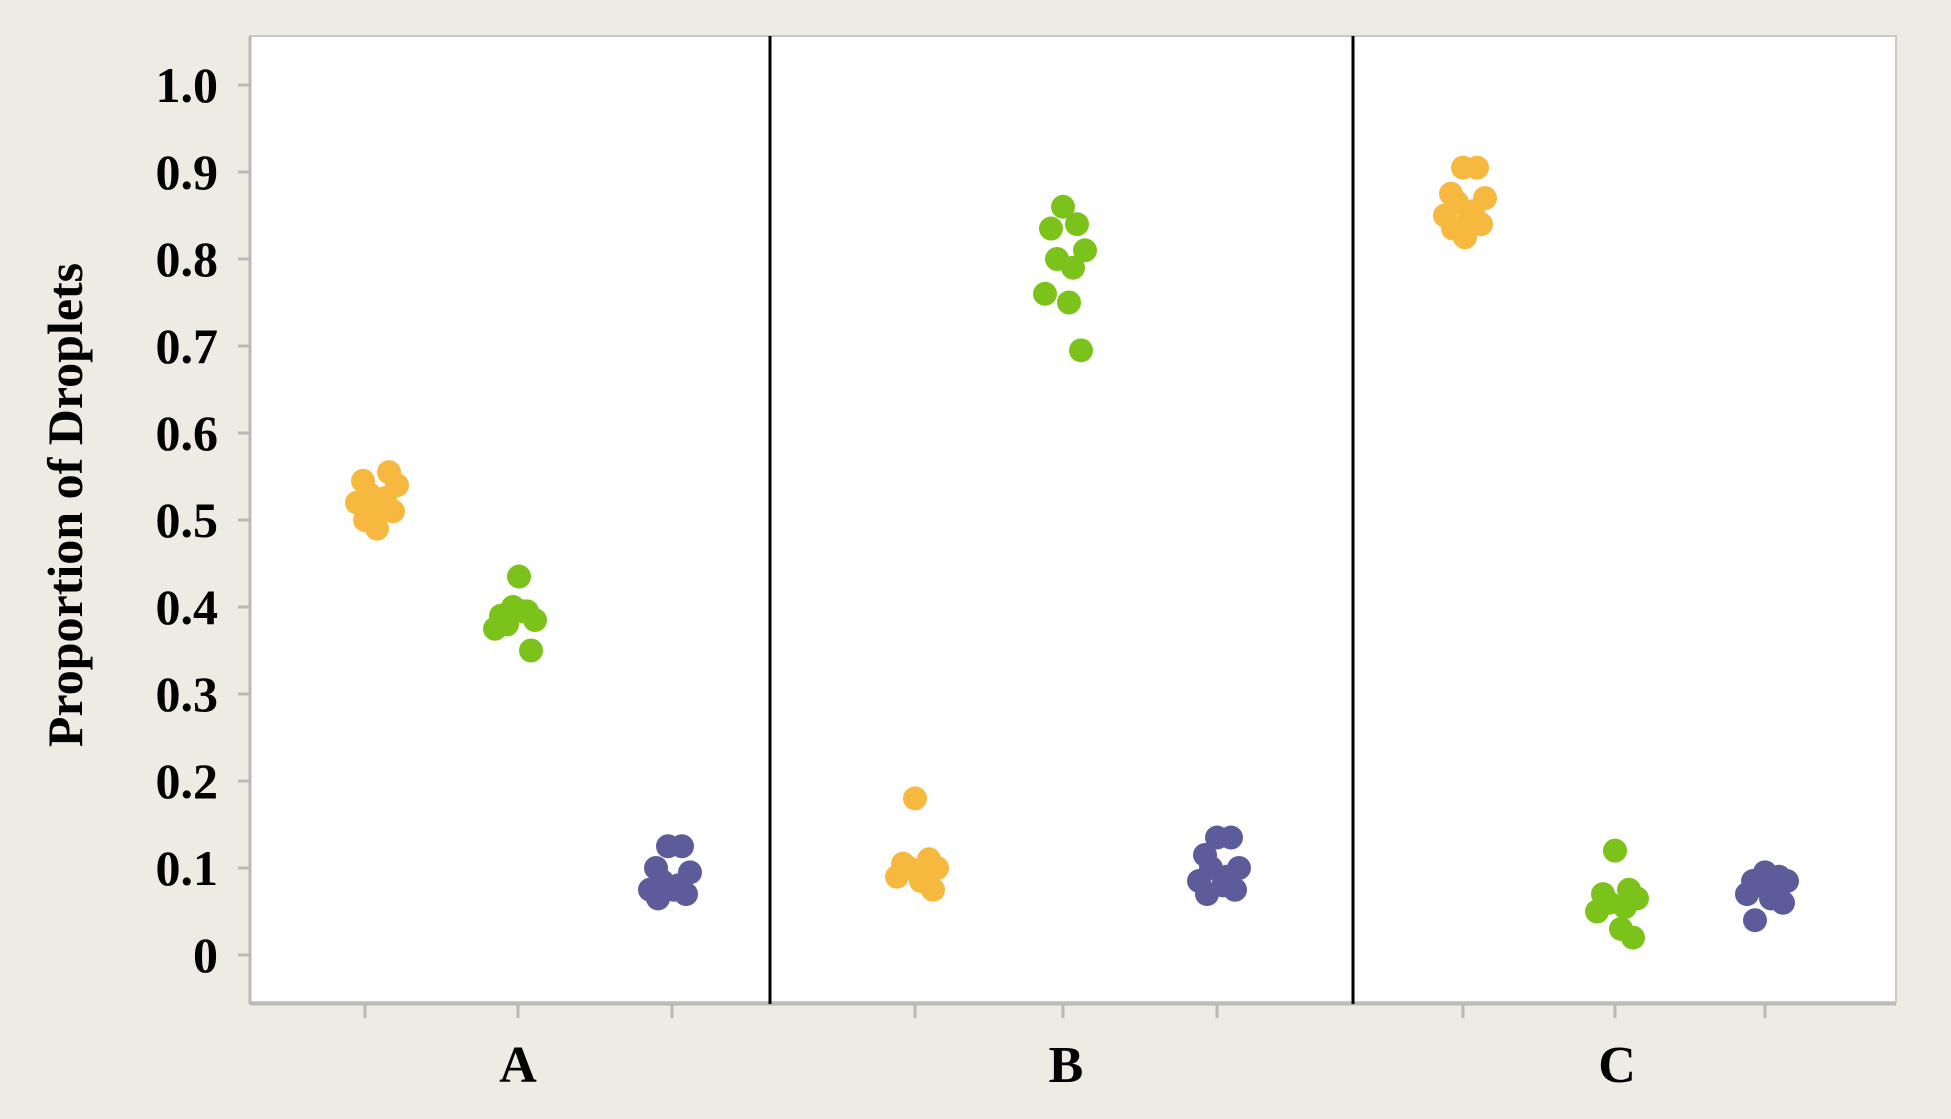  I want to click on y-tick-label: 0.4, so click(187, 607).